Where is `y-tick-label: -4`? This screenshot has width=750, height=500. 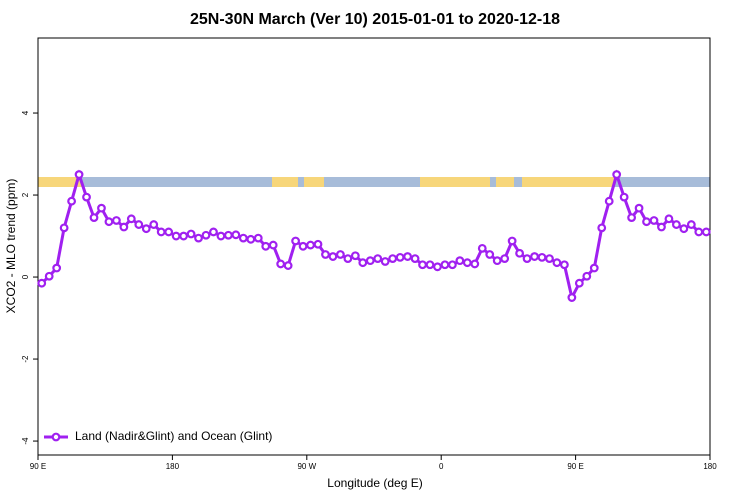
y-tick-label: -4 is located at coordinates (25, 441).